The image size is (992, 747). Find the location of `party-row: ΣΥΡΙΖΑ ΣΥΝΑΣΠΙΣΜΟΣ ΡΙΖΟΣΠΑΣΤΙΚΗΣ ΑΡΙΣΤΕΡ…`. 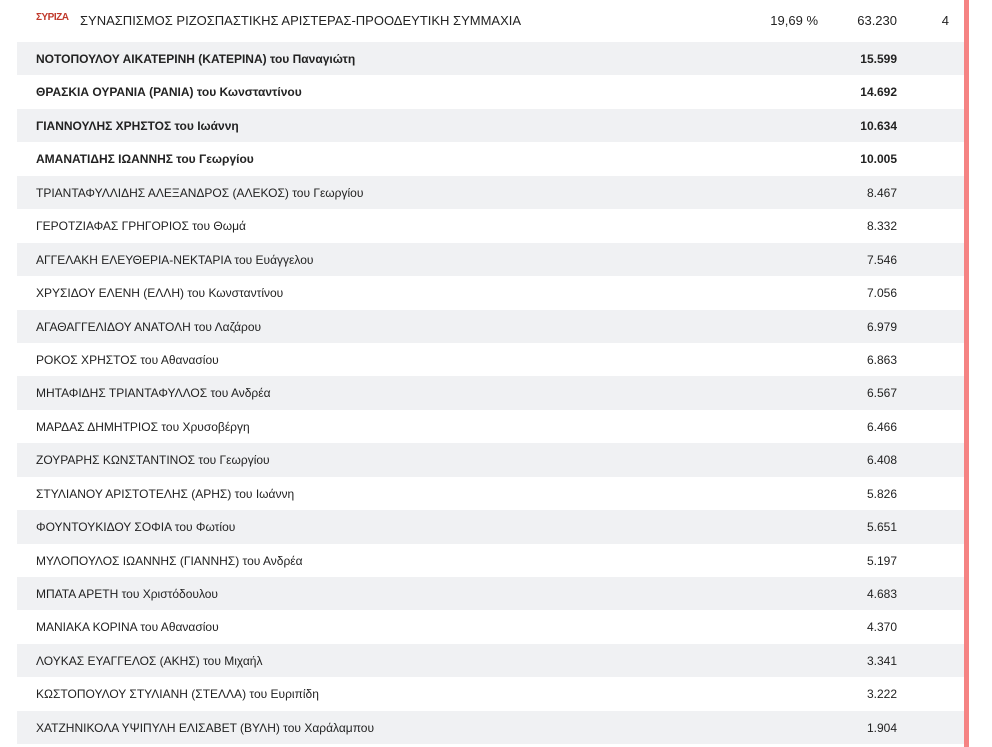

party-row: ΣΥΡΙΖΑ ΣΥΝΑΣΠΙΣΜΟΣ ΡΙΖΟΣΠΑΣΤΙΚΗΣ ΑΡΙΣΤΕΡ… is located at coordinates (482, 21).